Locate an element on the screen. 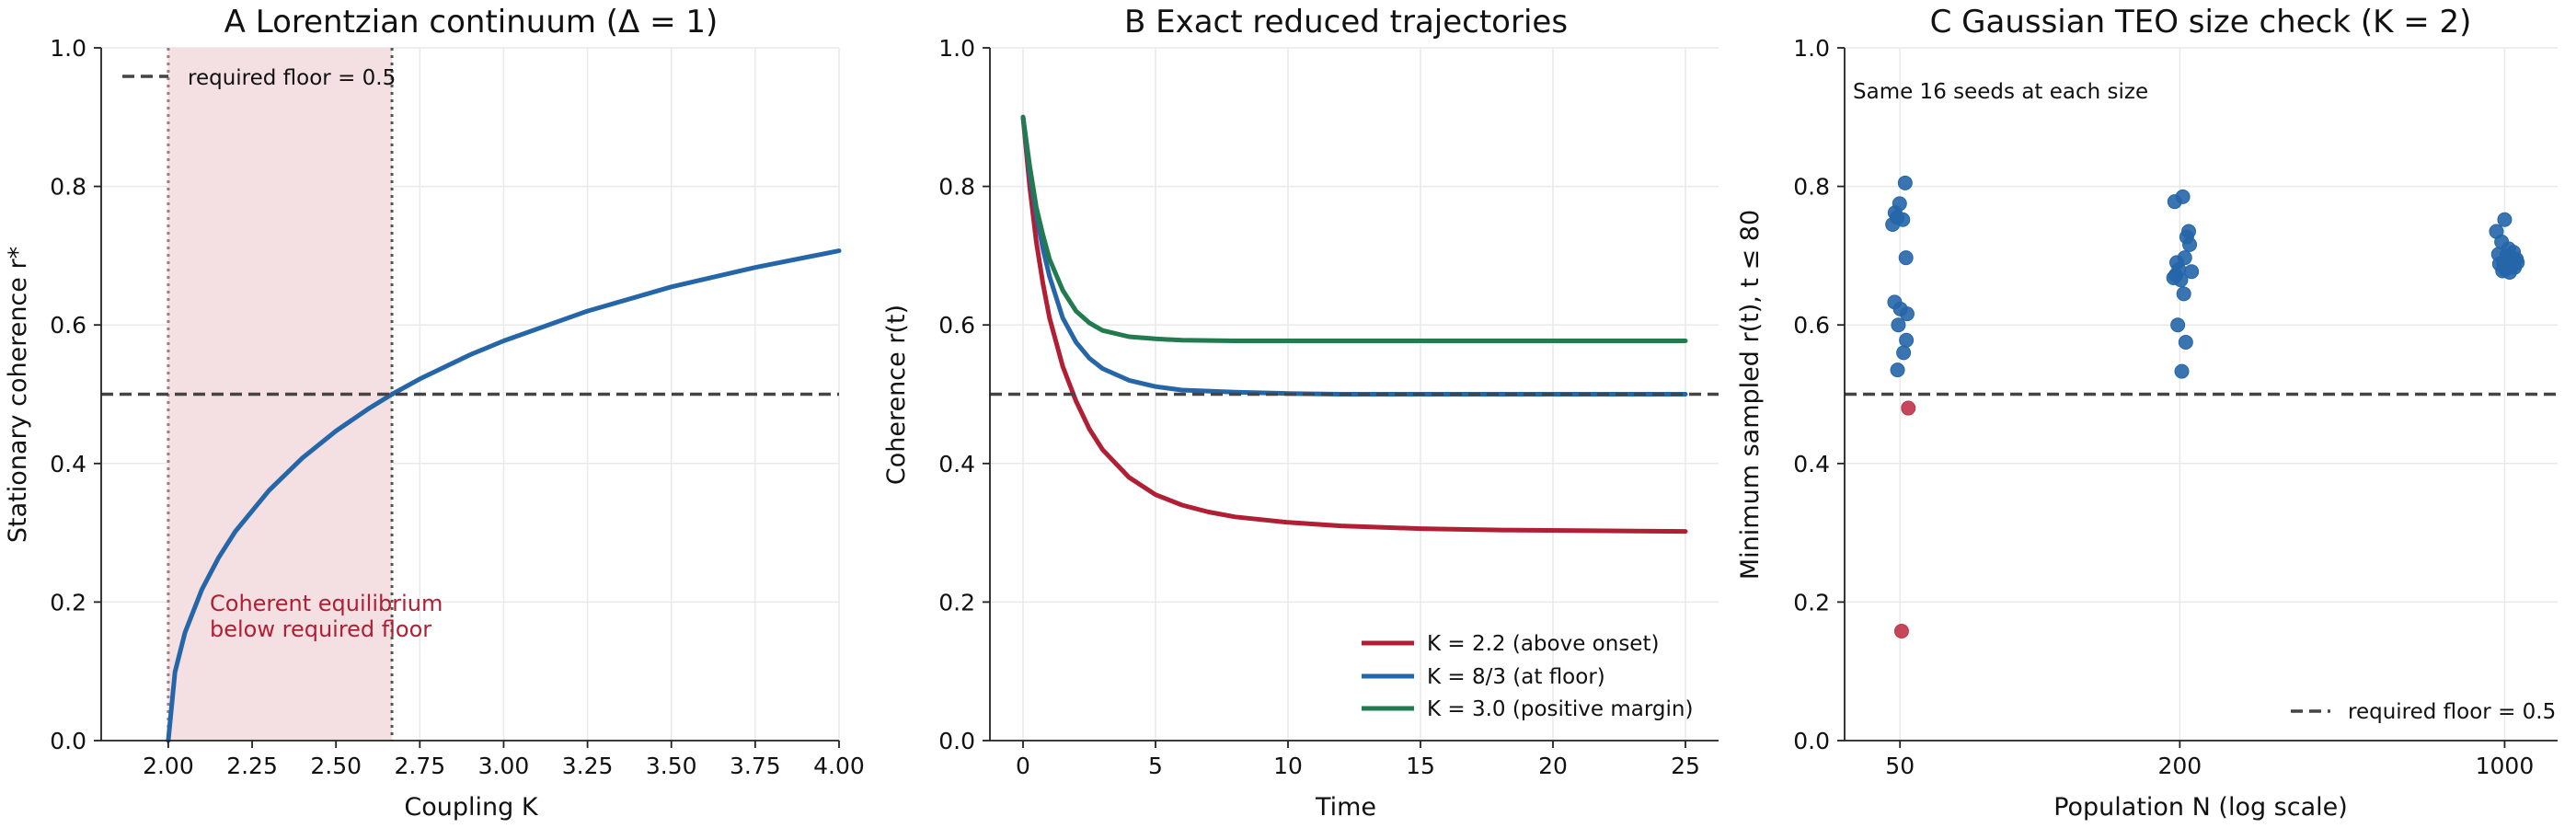  panel-a-xtick-label-8: 4.00 is located at coordinates (839, 766).